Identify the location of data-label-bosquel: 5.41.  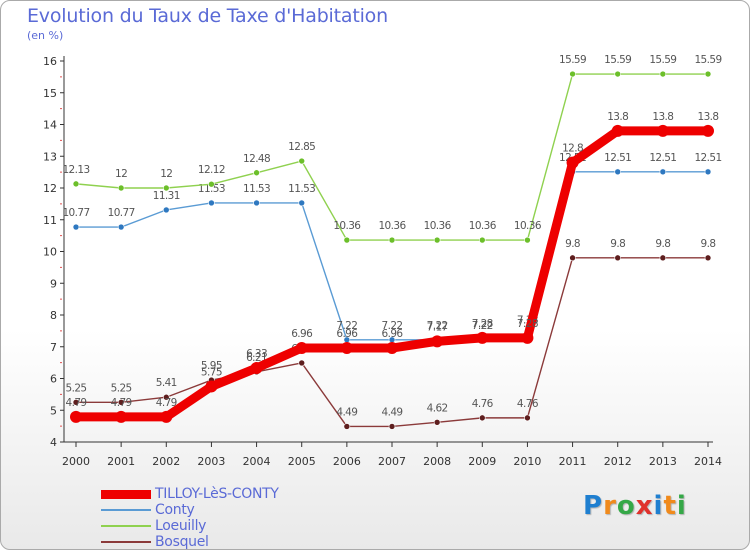
(166, 383).